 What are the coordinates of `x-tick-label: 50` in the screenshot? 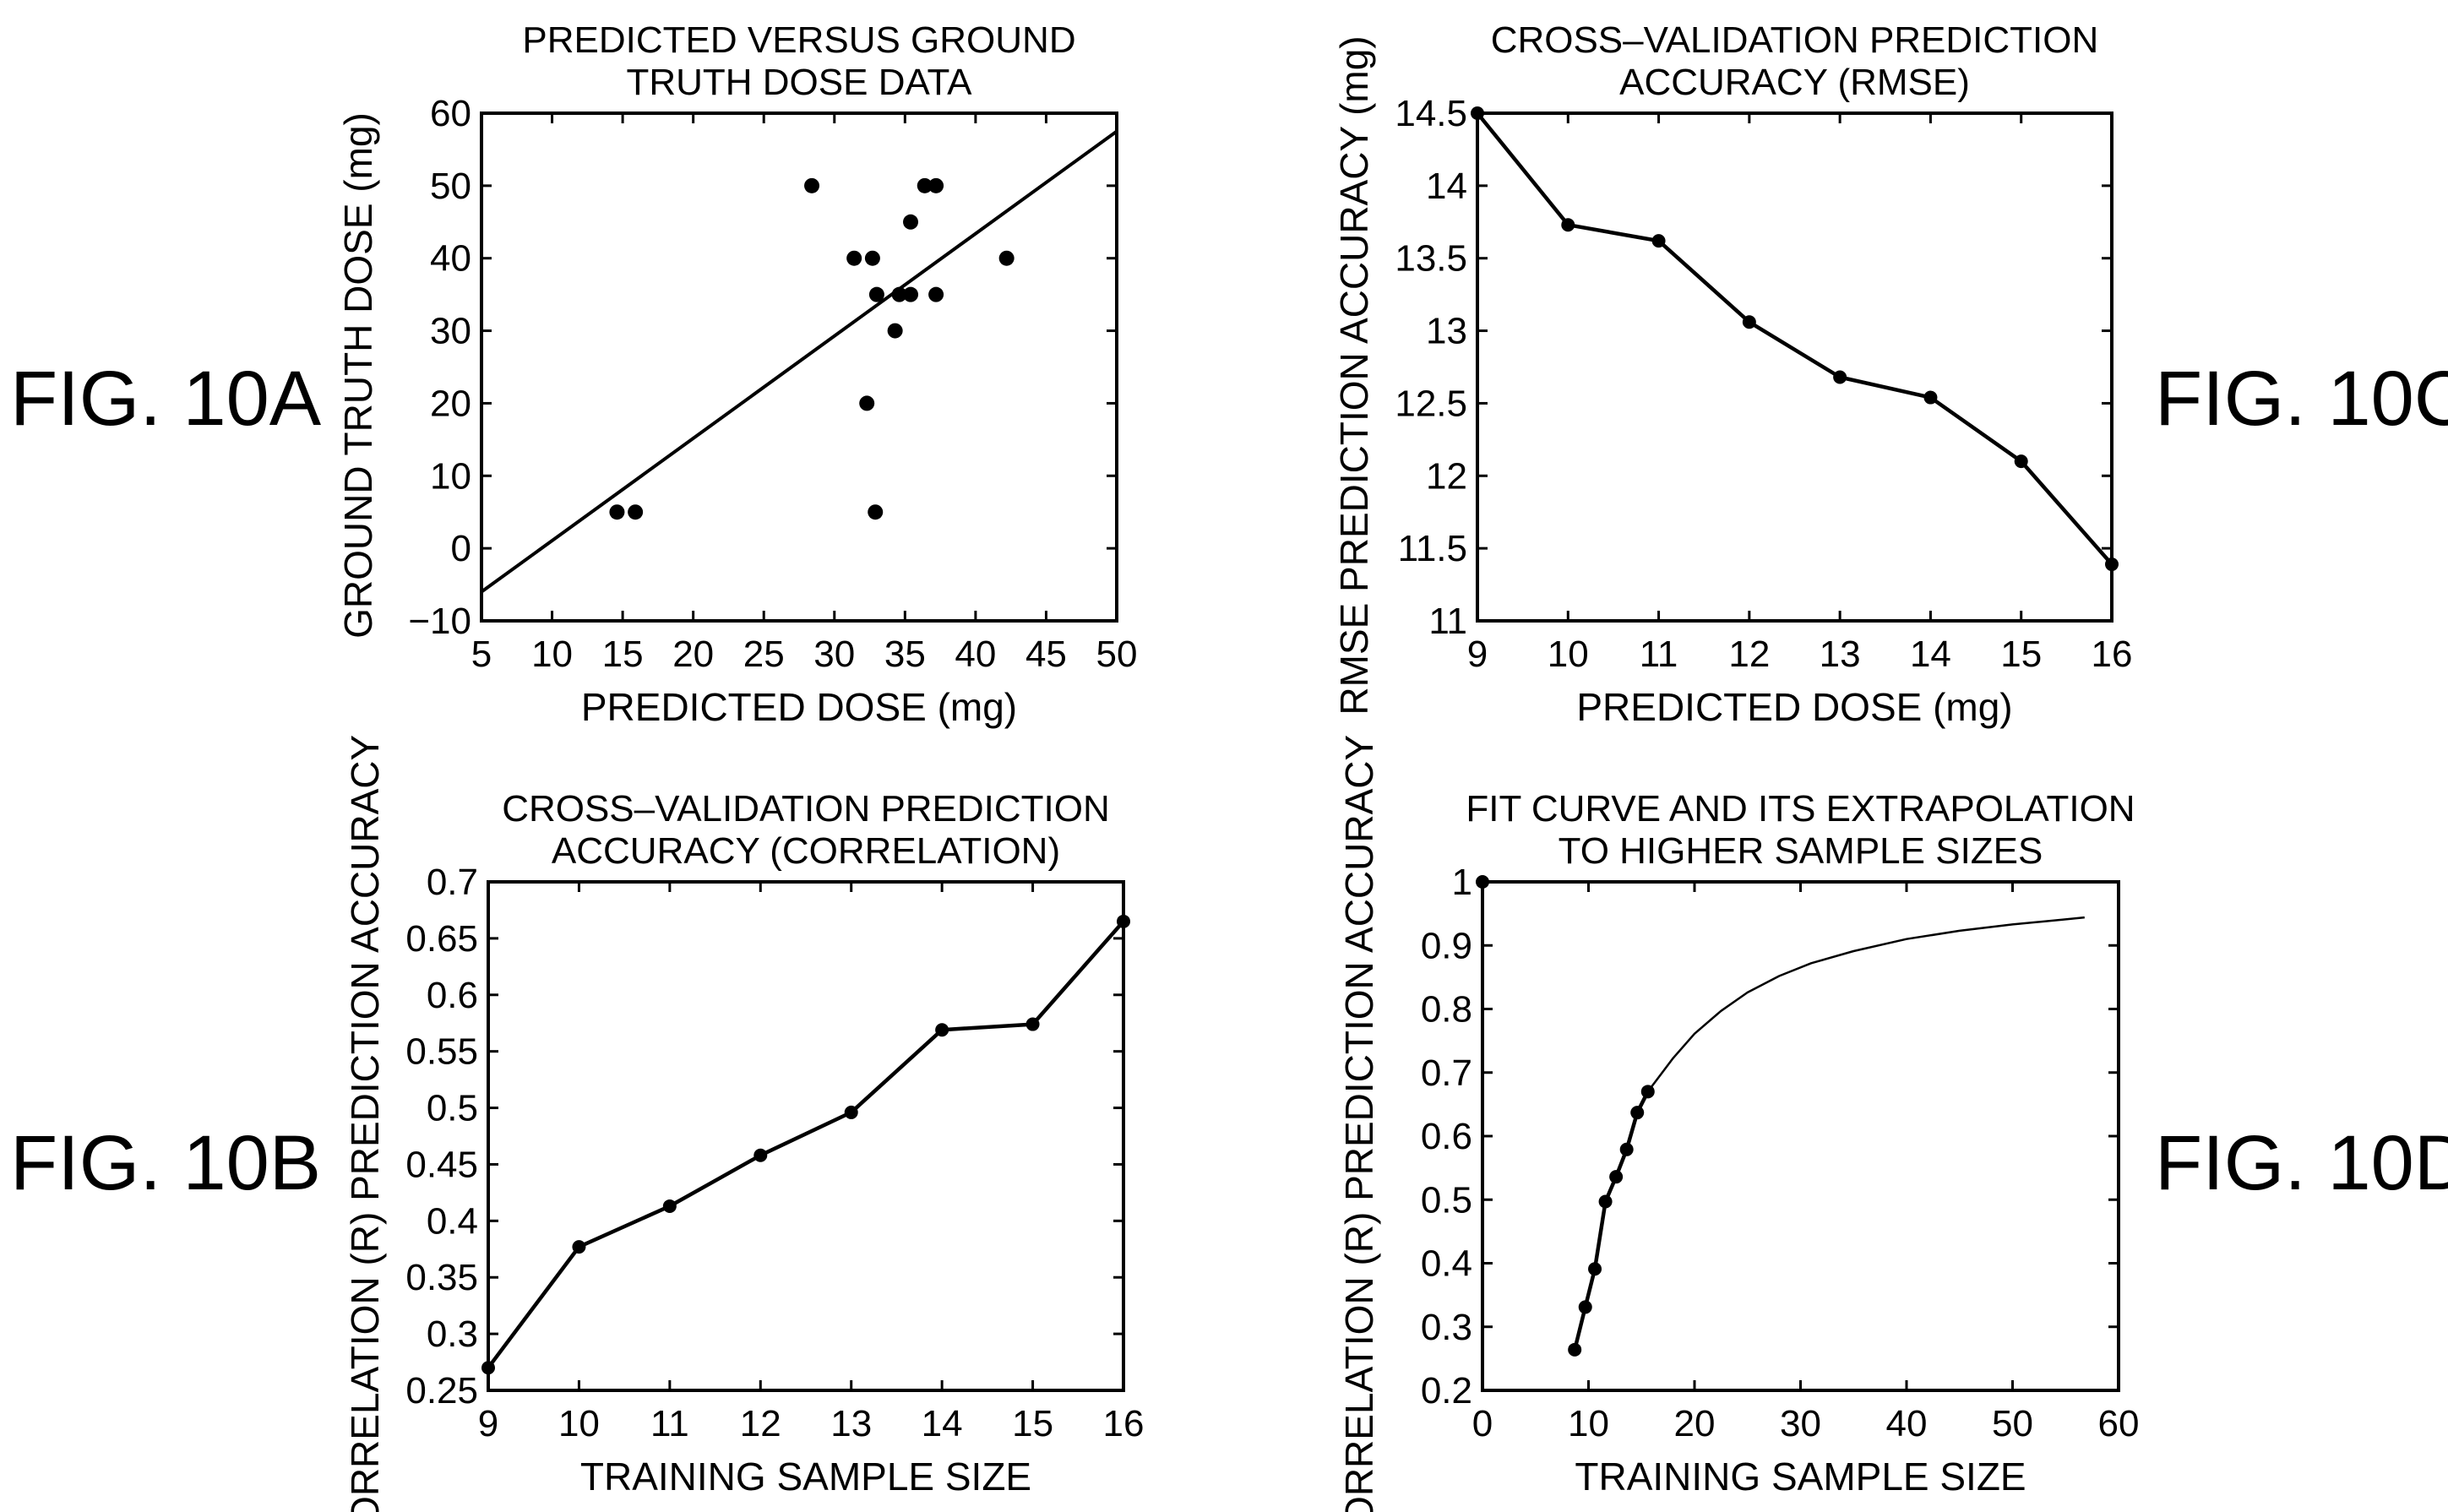 It's located at (1117, 655).